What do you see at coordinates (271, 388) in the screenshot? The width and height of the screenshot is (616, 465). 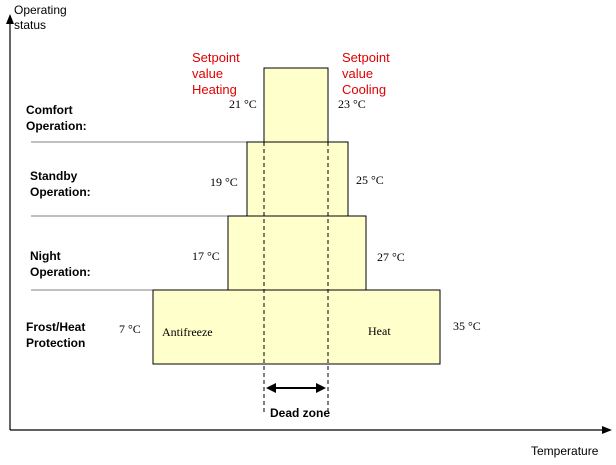 I see `dead-zone-arrowhead-left` at bounding box center [271, 388].